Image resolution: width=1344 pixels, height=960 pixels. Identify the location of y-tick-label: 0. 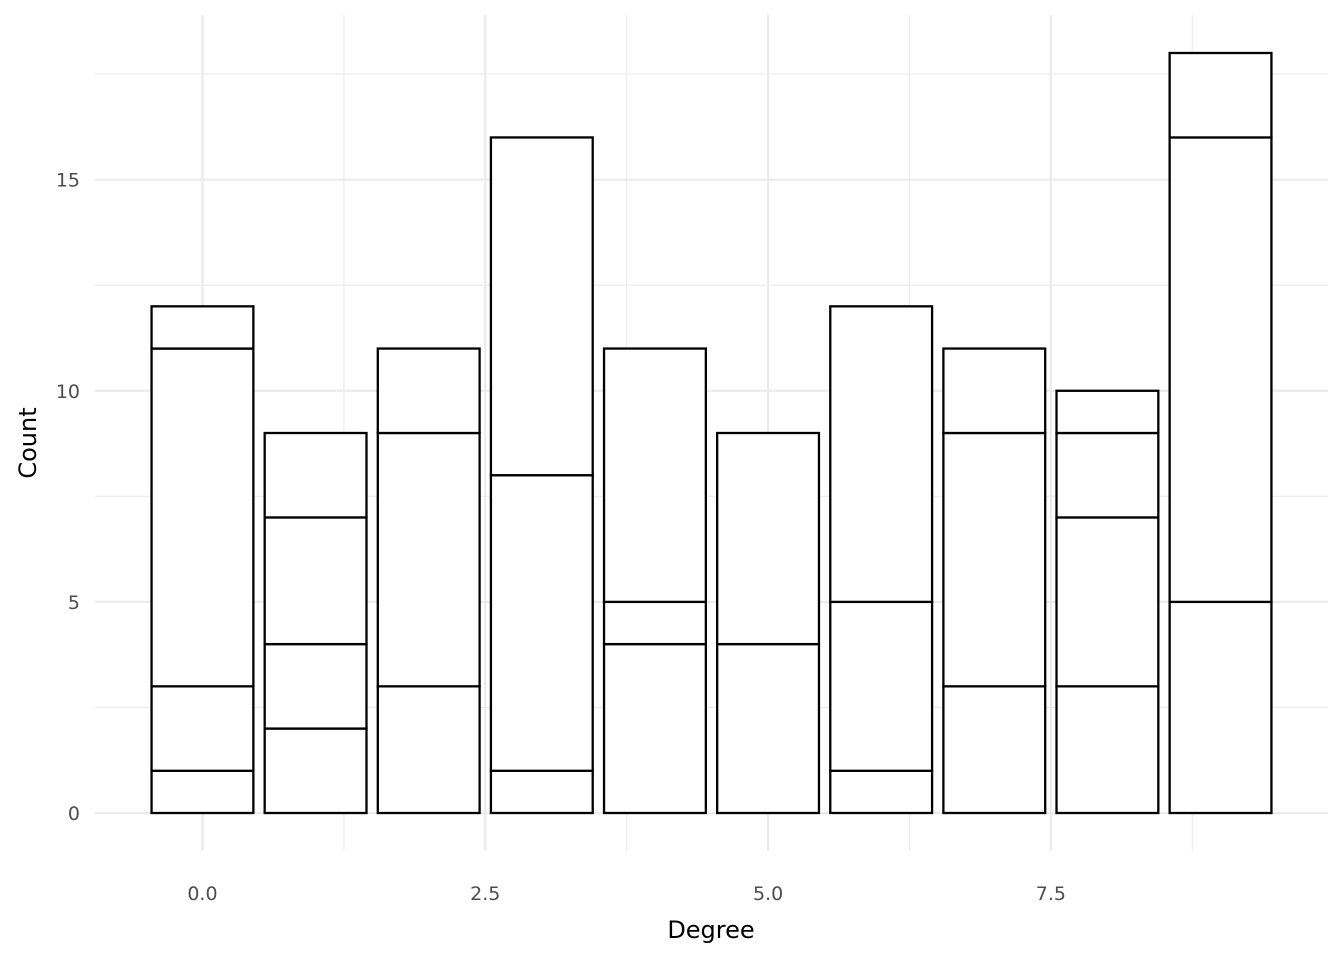
(74, 814).